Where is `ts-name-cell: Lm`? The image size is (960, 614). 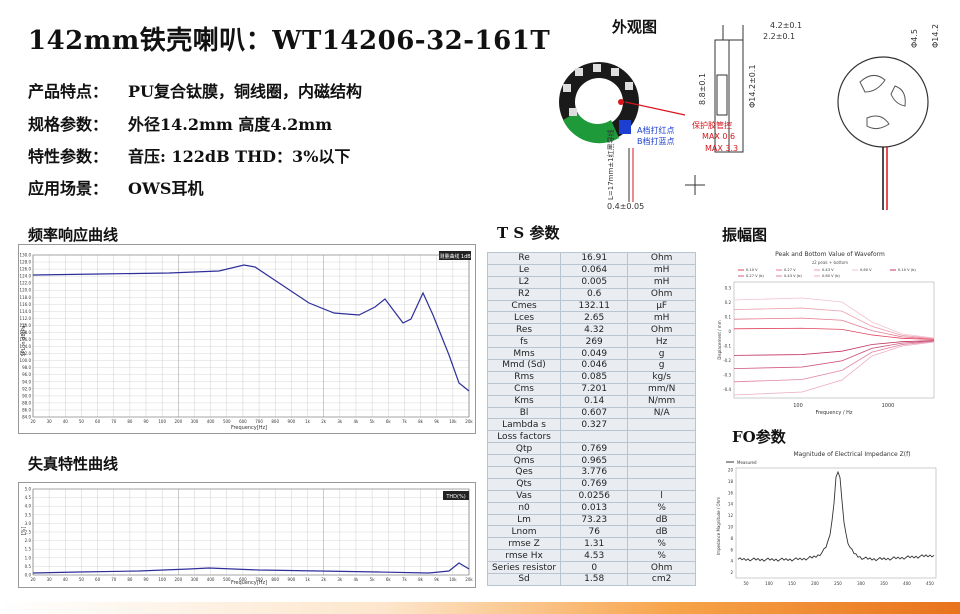 ts-name-cell: Lm is located at coordinates (524, 520).